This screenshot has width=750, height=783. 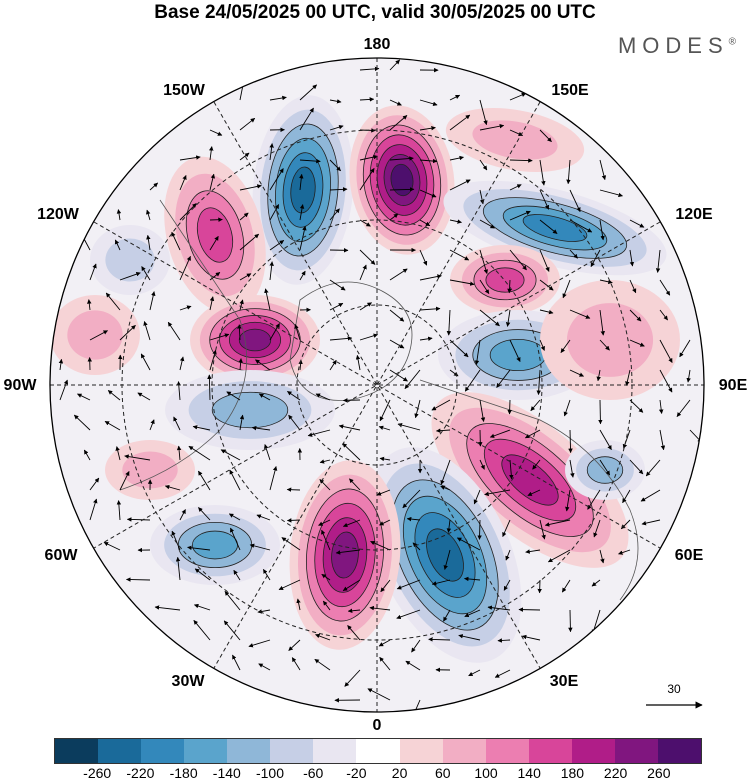 What do you see at coordinates (529, 490) in the screenshot?
I see `eurasia-coastline` at bounding box center [529, 490].